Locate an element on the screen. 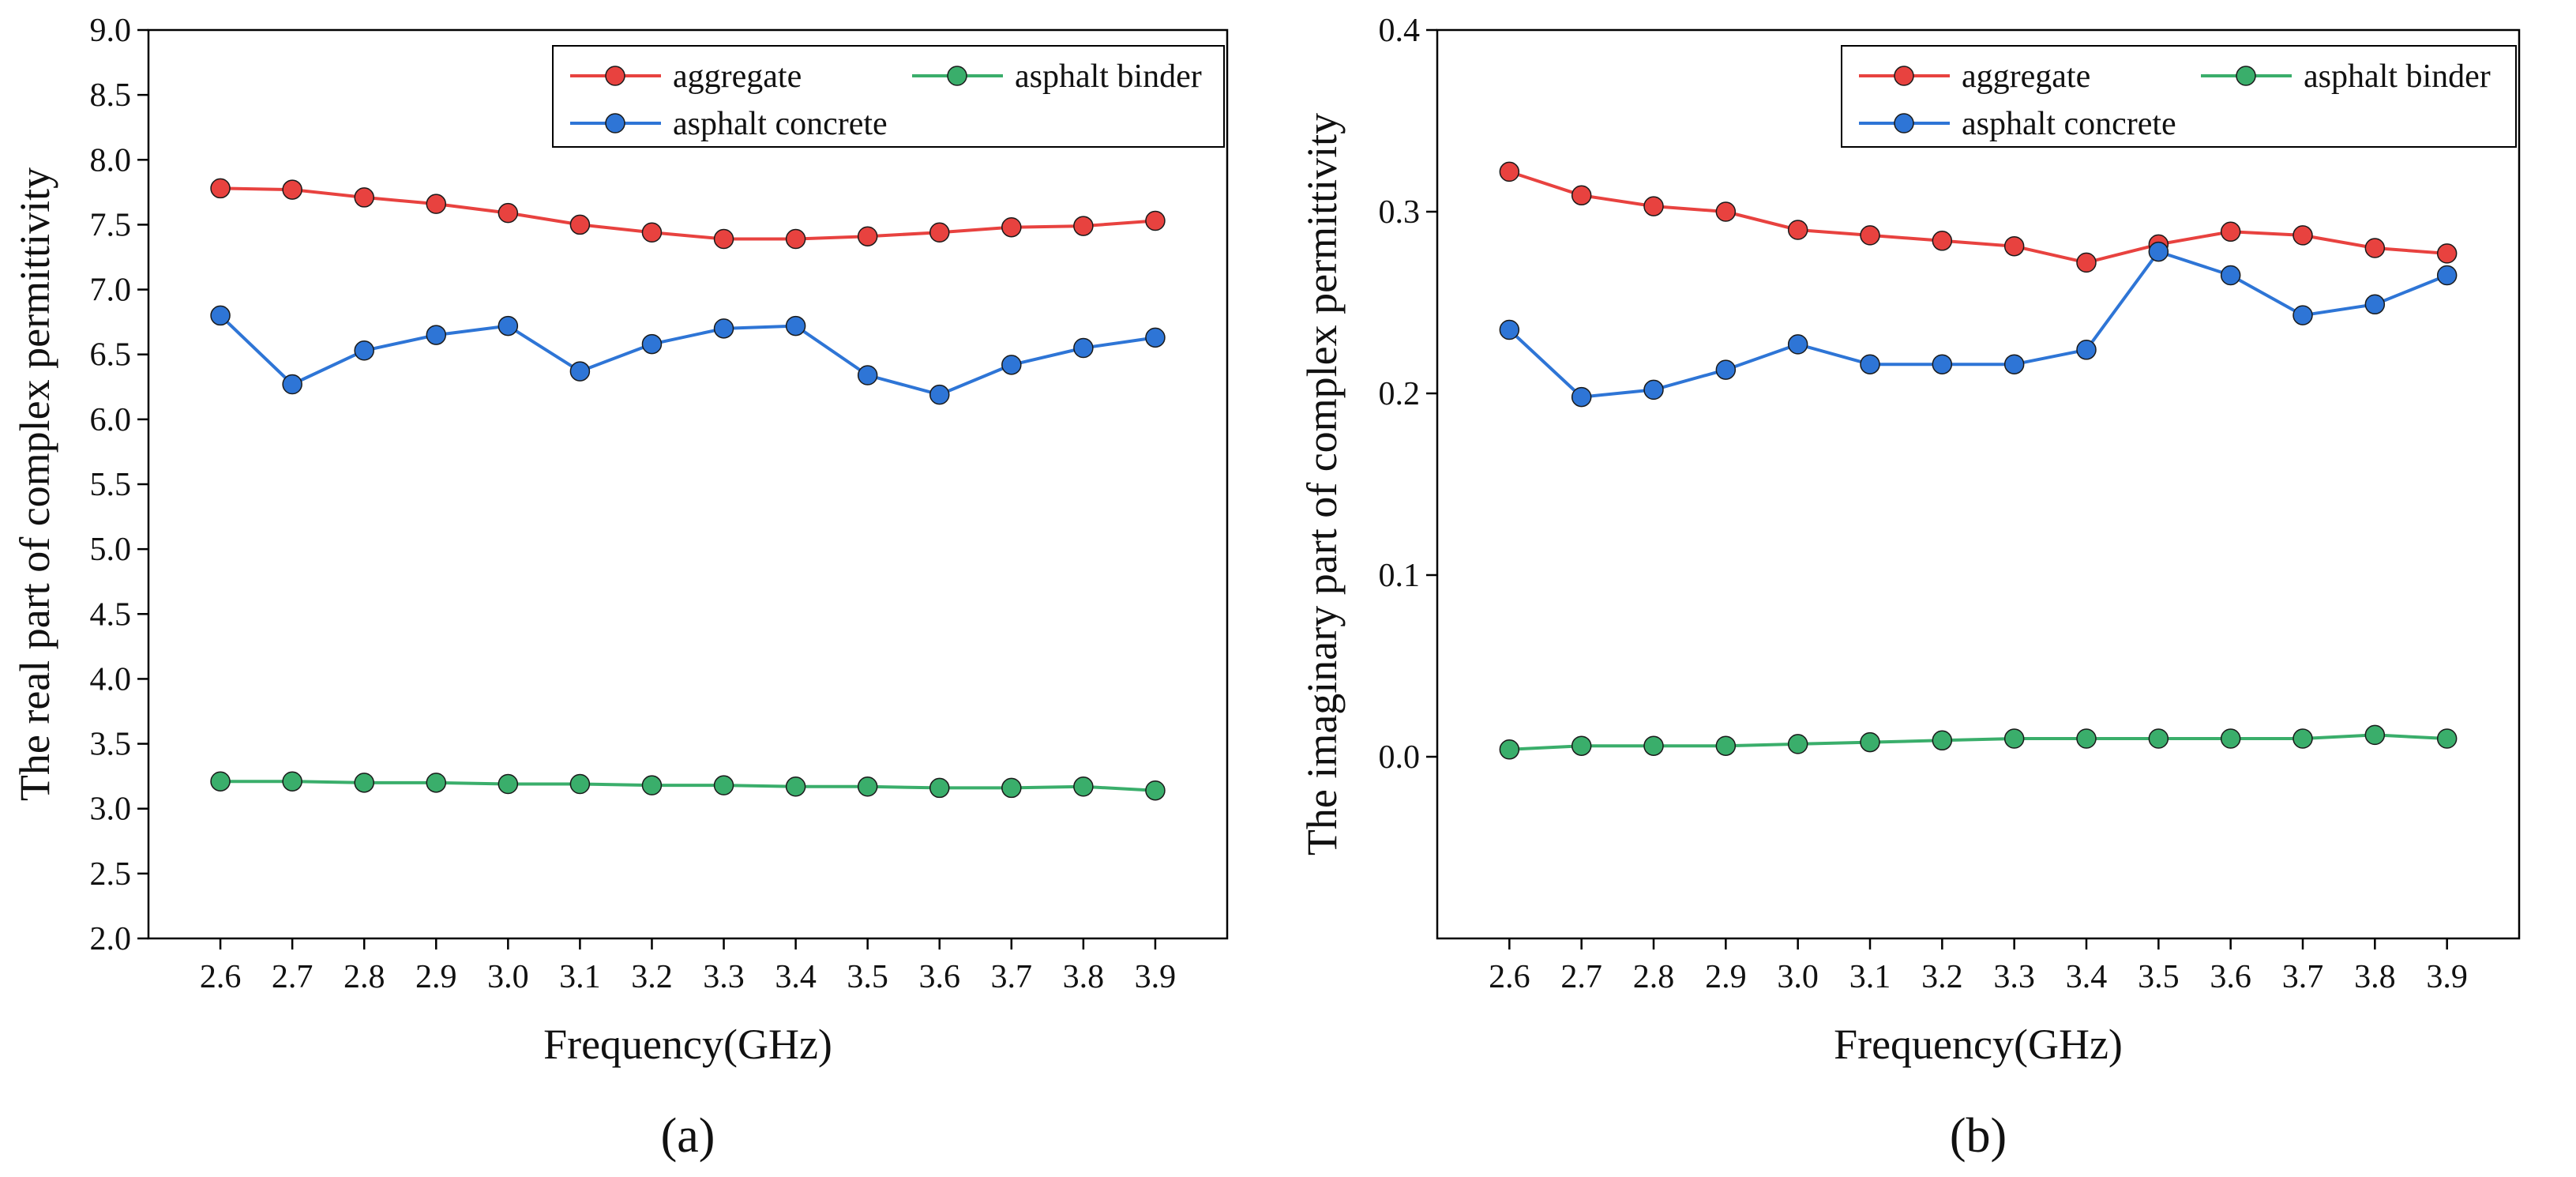  y-tick-label: 7.5 is located at coordinates (111, 225).